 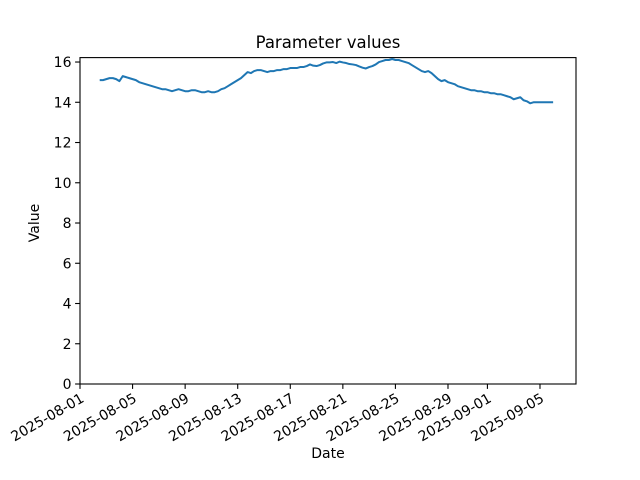 I want to click on y-tick-label: 14, so click(x=63, y=103).